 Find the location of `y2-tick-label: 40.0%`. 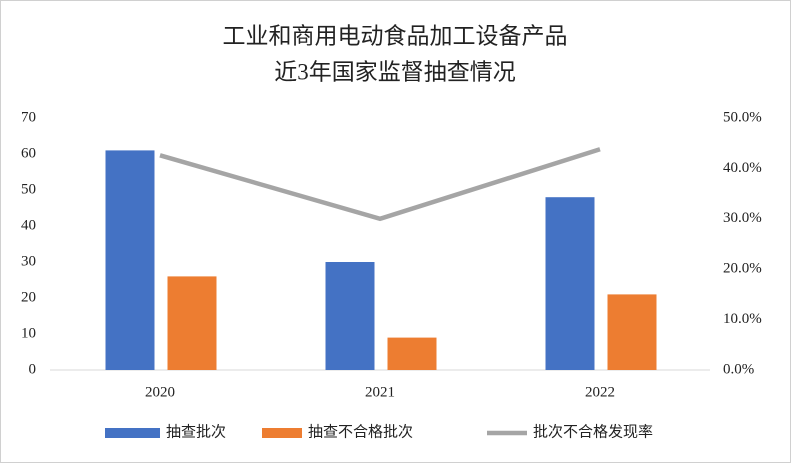

y2-tick-label: 40.0% is located at coordinates (742, 168).